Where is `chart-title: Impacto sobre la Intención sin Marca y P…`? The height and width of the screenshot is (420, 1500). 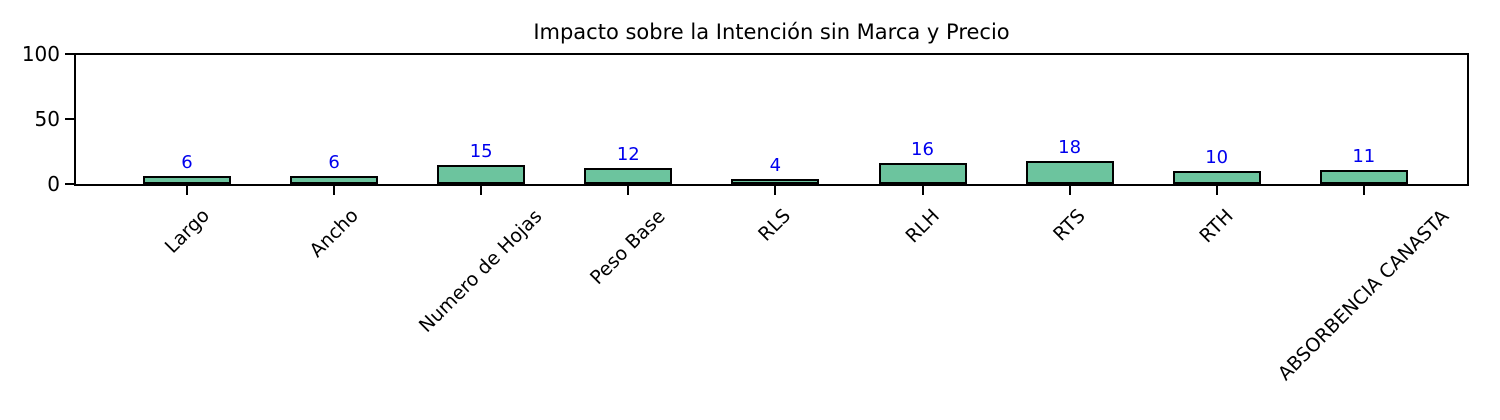 chart-title: Impacto sobre la Intención sin Marca y P… is located at coordinates (771, 32).